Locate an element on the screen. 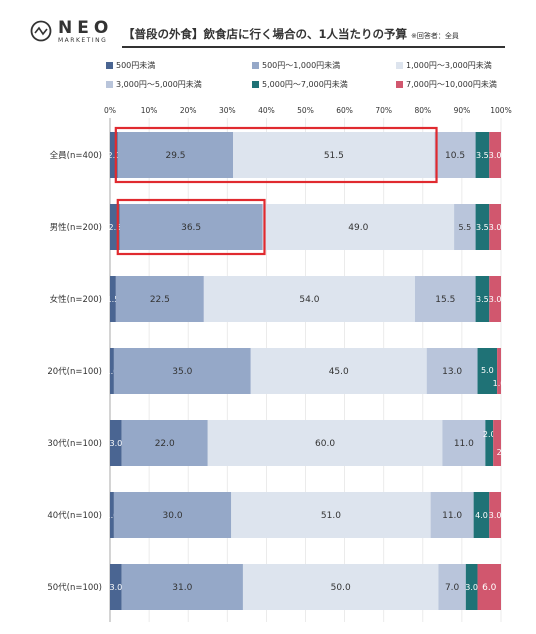 This screenshot has height=634, width=536. legend-item: 7,000円～10,000円未満 is located at coordinates (446, 84).